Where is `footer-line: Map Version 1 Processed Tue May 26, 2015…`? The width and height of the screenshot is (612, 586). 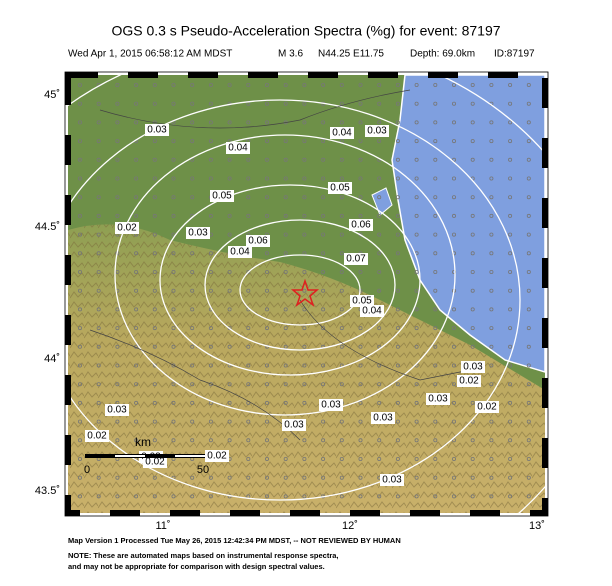 footer-line: Map Version 1 Processed Tue May 26, 2015… is located at coordinates (234, 540).